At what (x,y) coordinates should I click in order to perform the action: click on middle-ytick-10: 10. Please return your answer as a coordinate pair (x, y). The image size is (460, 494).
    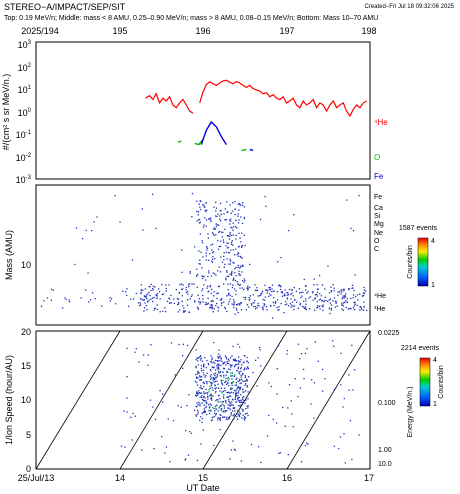
    Looking at the image, I should click on (26, 265).